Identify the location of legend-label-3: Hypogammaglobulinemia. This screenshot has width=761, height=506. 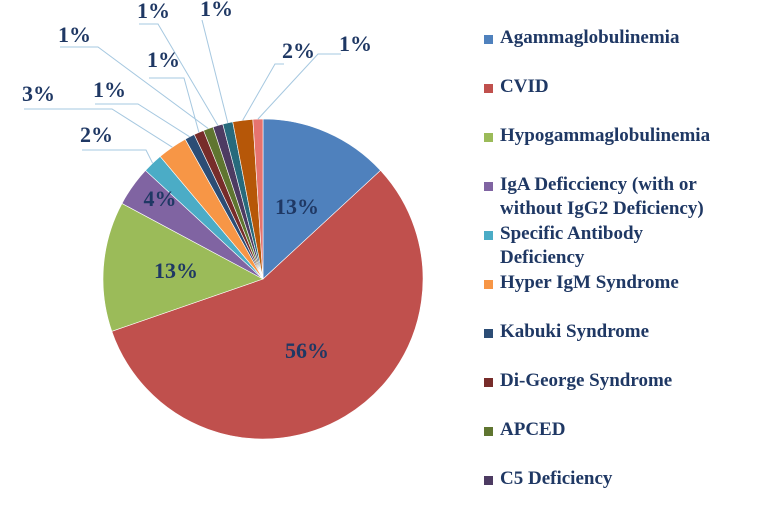
(605, 135).